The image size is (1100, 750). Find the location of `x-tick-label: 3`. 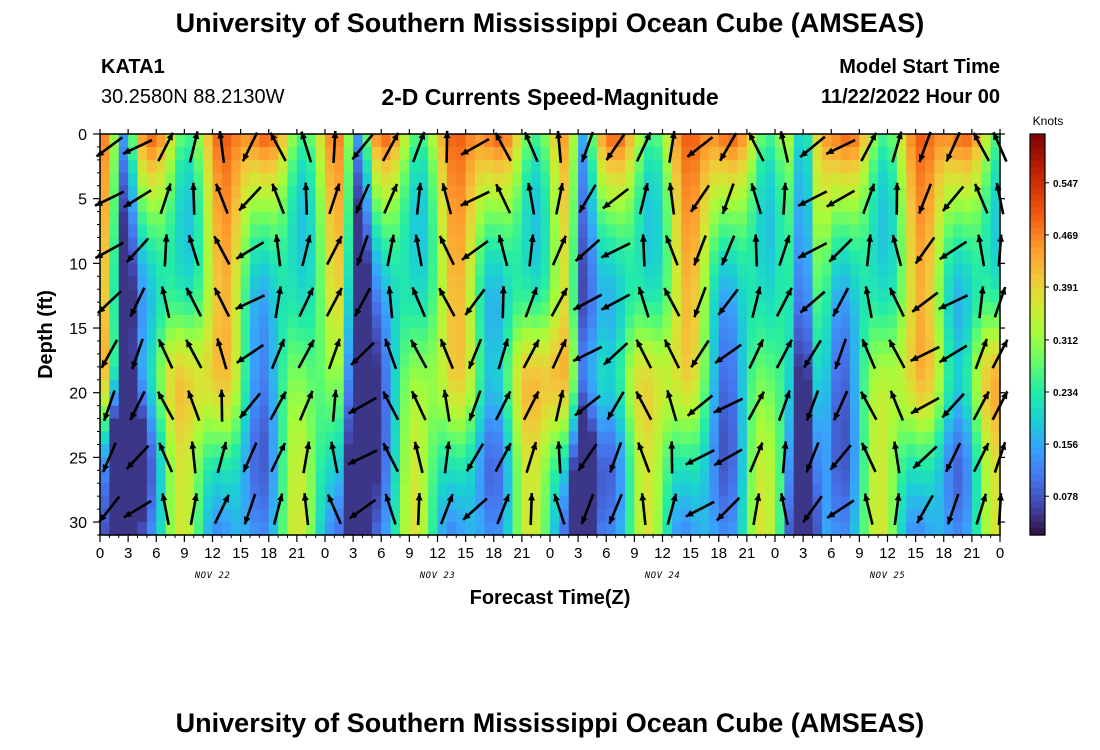

x-tick-label: 3 is located at coordinates (803, 553).